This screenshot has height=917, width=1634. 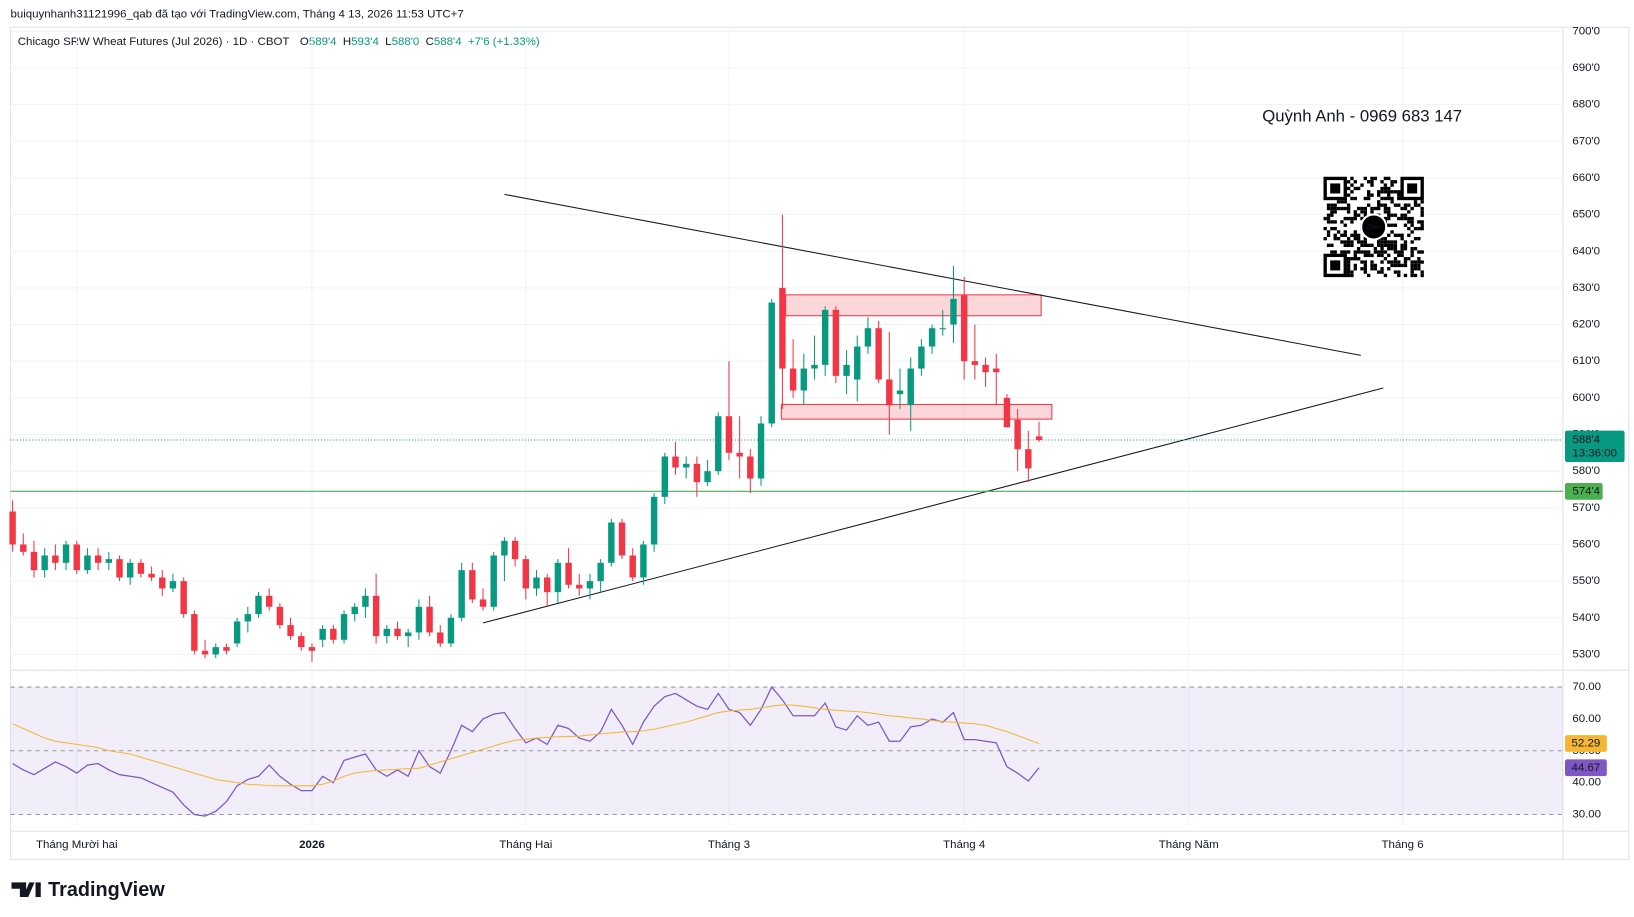 I want to click on level-badge, so click(x=1584, y=491).